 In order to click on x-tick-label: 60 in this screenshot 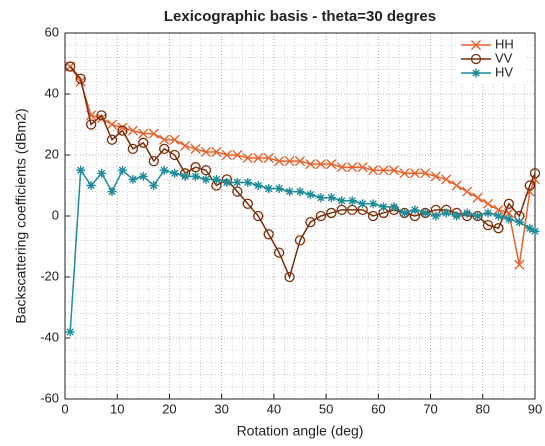, I will do `click(378, 408)`.